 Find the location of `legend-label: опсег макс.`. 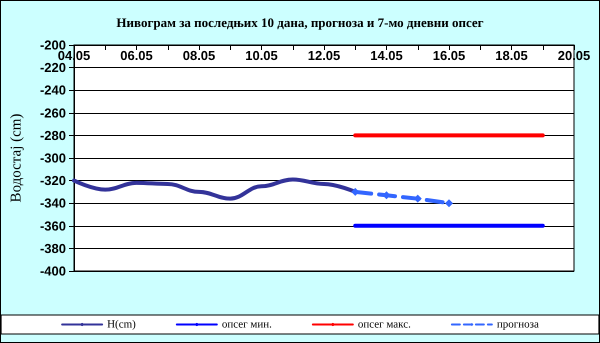

legend-label: опсег макс. is located at coordinates (385, 324).